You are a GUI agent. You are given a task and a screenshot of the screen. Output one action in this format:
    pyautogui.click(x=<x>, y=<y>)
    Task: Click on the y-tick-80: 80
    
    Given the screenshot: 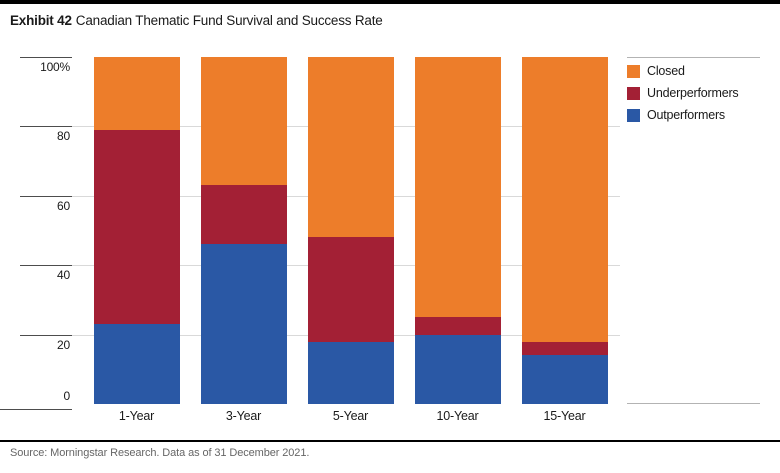 What is the action you would take?
    pyautogui.click(x=46, y=134)
    